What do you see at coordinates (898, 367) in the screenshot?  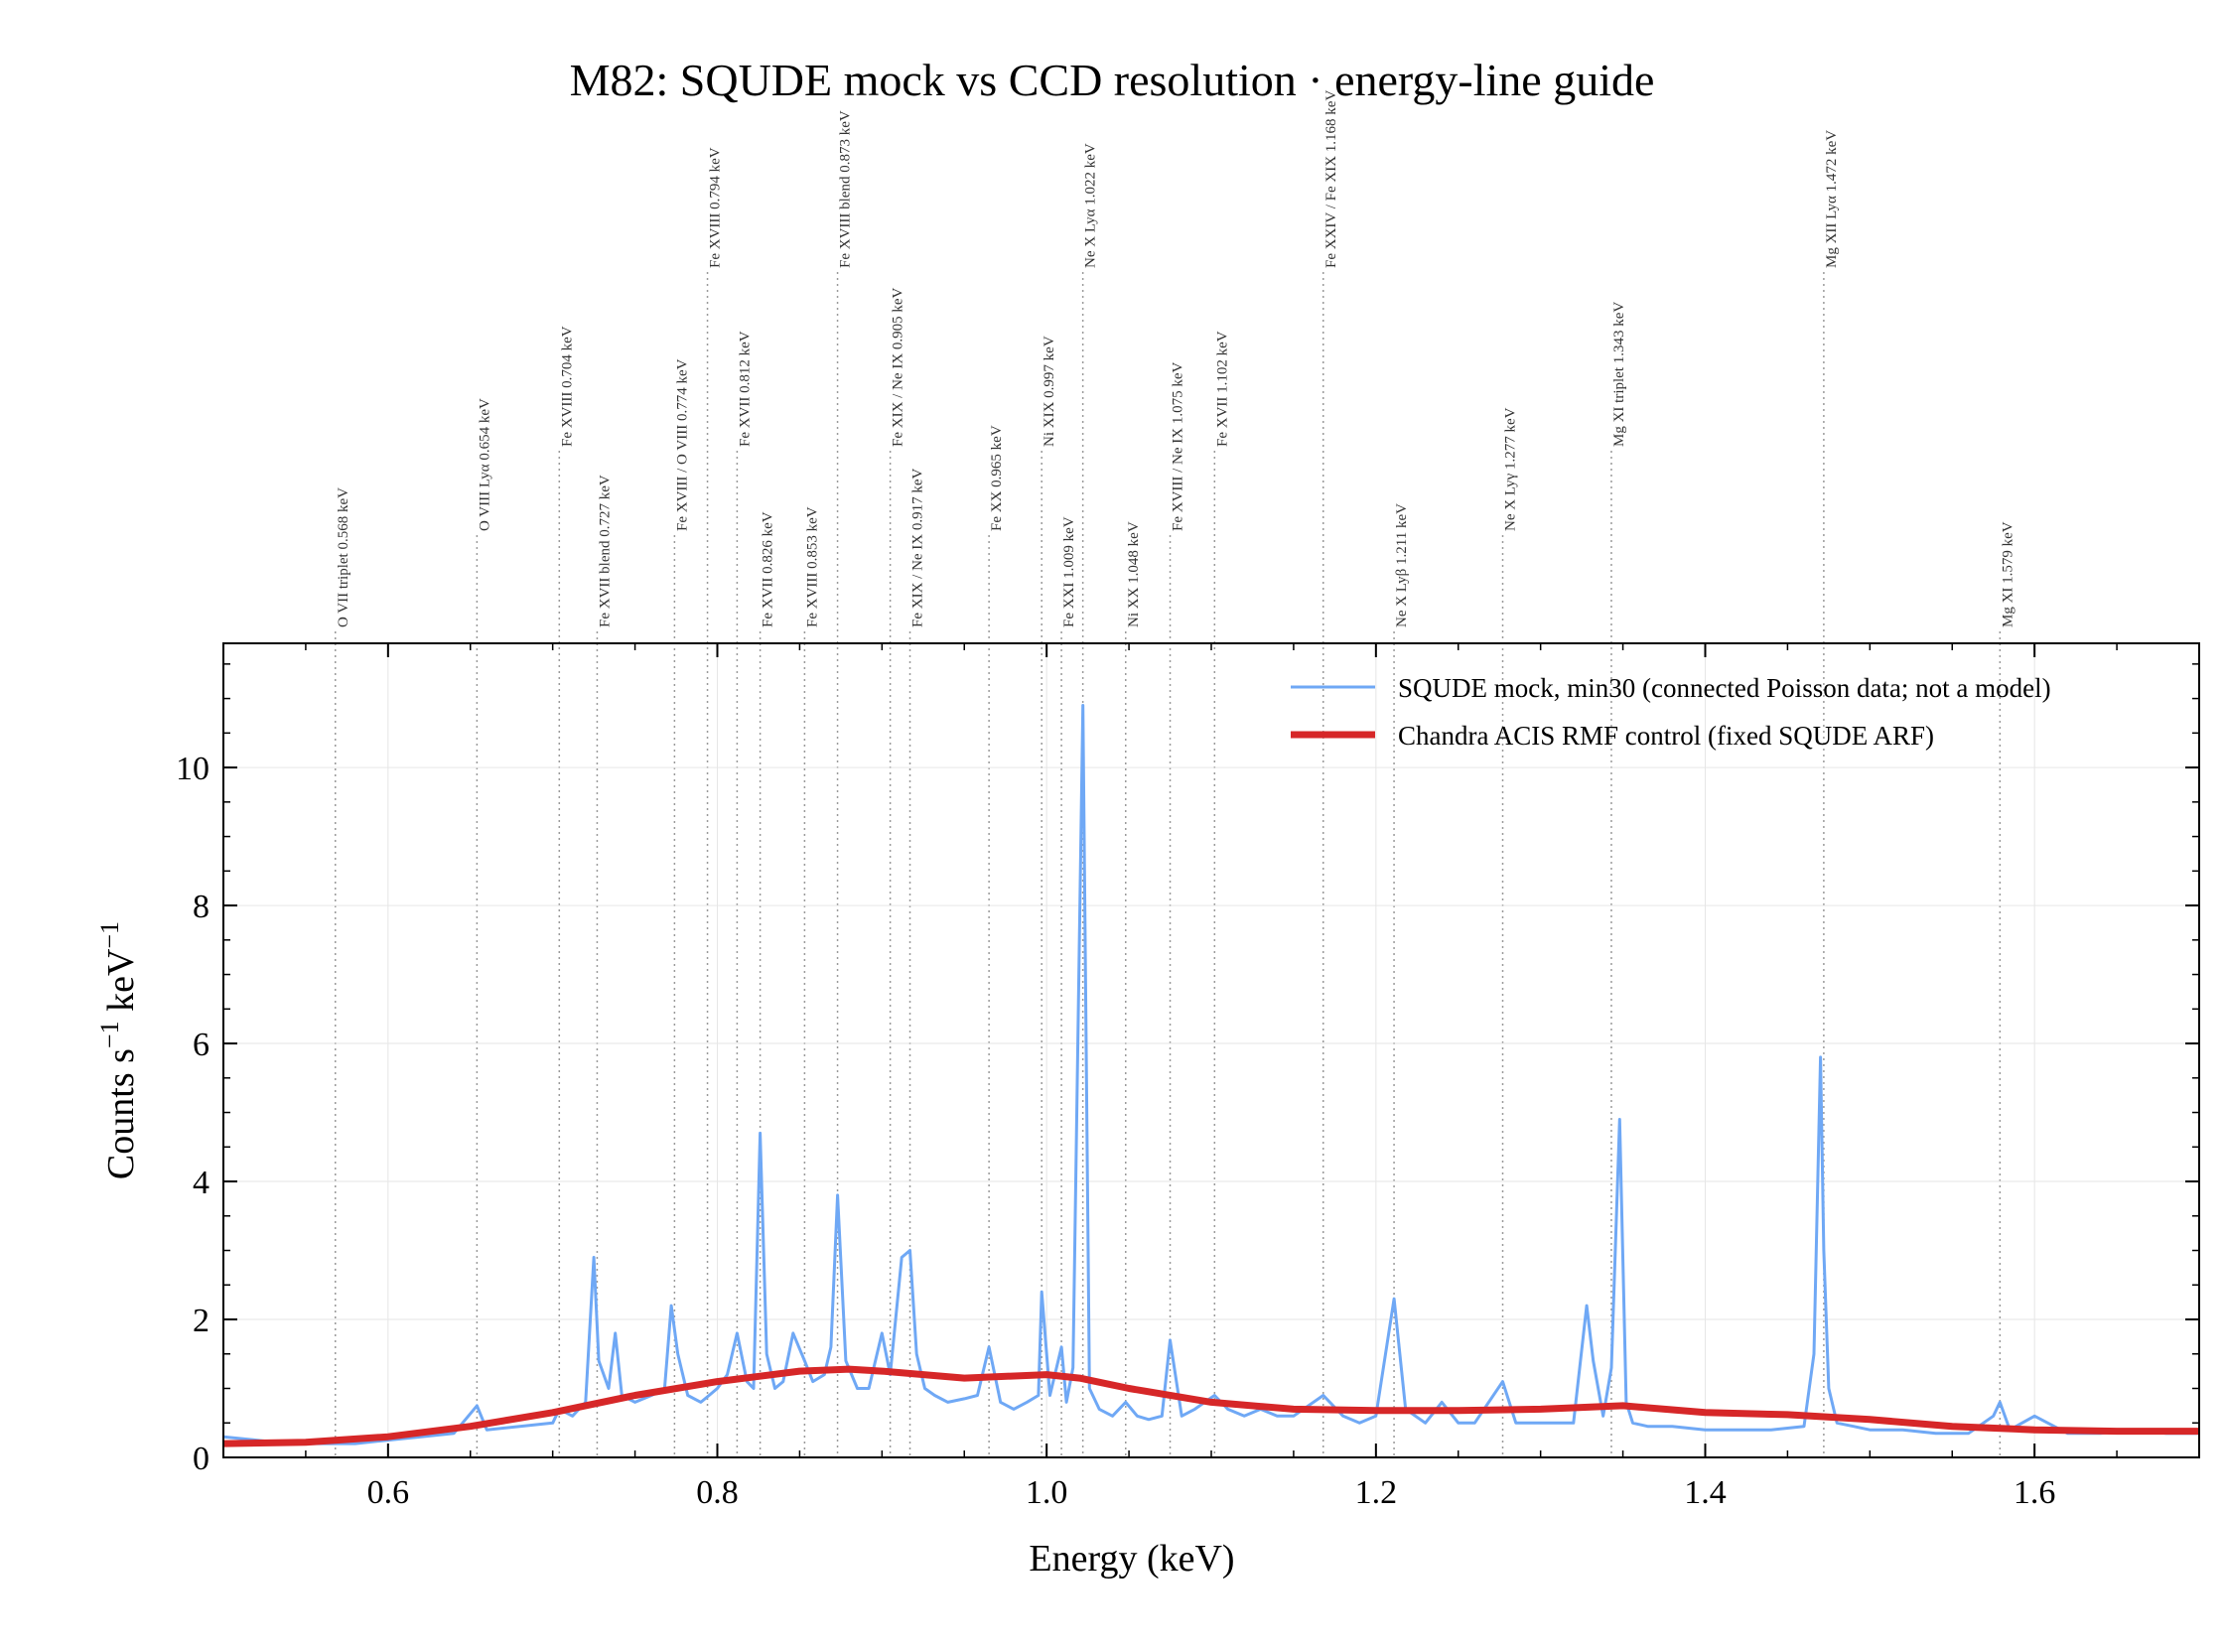 I see `guide-label-10: Fe XIX / Ne IX 0.905 keV` at bounding box center [898, 367].